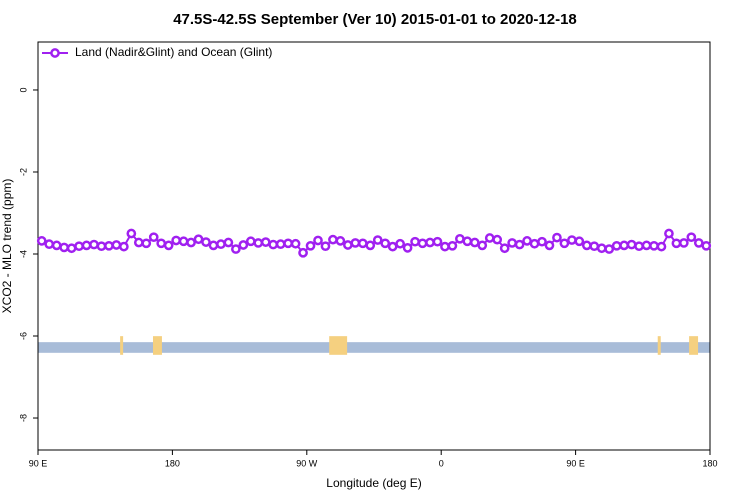 The width and height of the screenshot is (750, 500). What do you see at coordinates (373, 483) in the screenshot?
I see `x-axis-label: Longitude (deg E)` at bounding box center [373, 483].